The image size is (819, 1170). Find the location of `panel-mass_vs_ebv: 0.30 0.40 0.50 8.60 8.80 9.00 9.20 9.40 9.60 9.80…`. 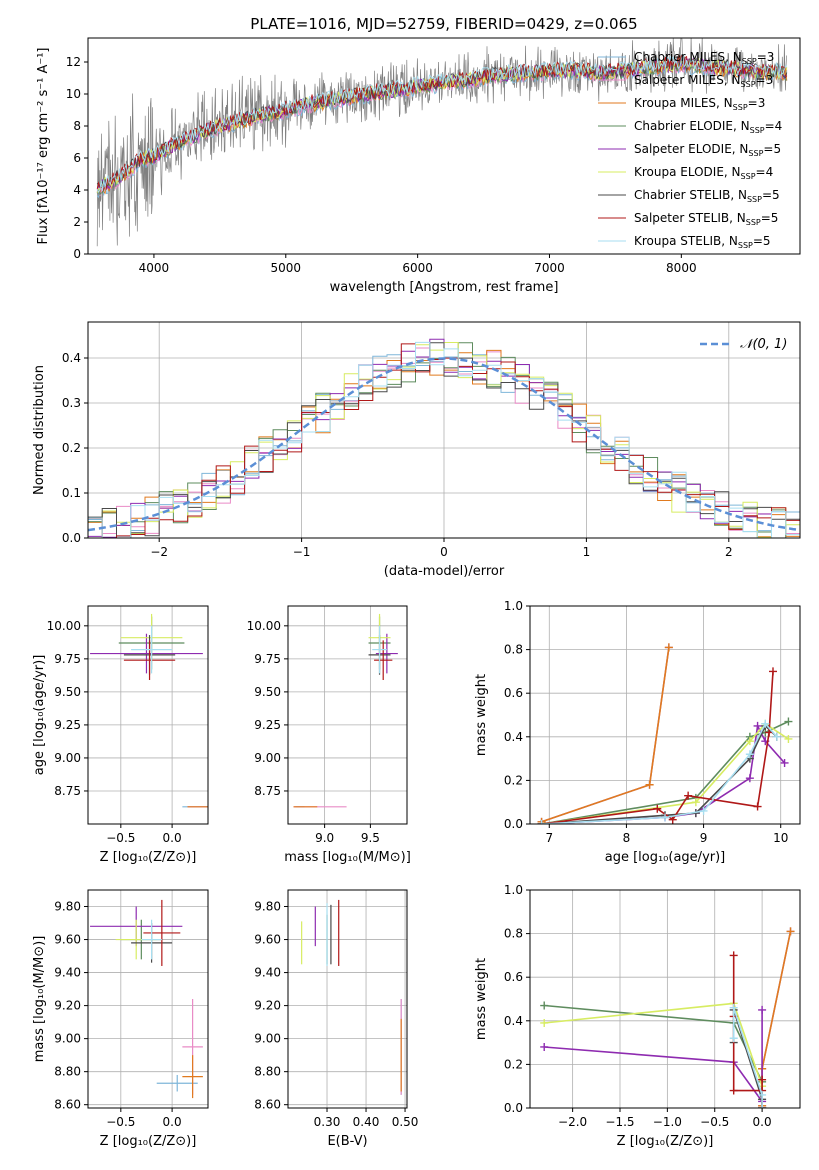

panel-mass_vs_ebv: 0.30 0.40 0.50 8.60 8.80 9.00 9.20 9.40 9.60 9.80… is located at coordinates (336, 1019).